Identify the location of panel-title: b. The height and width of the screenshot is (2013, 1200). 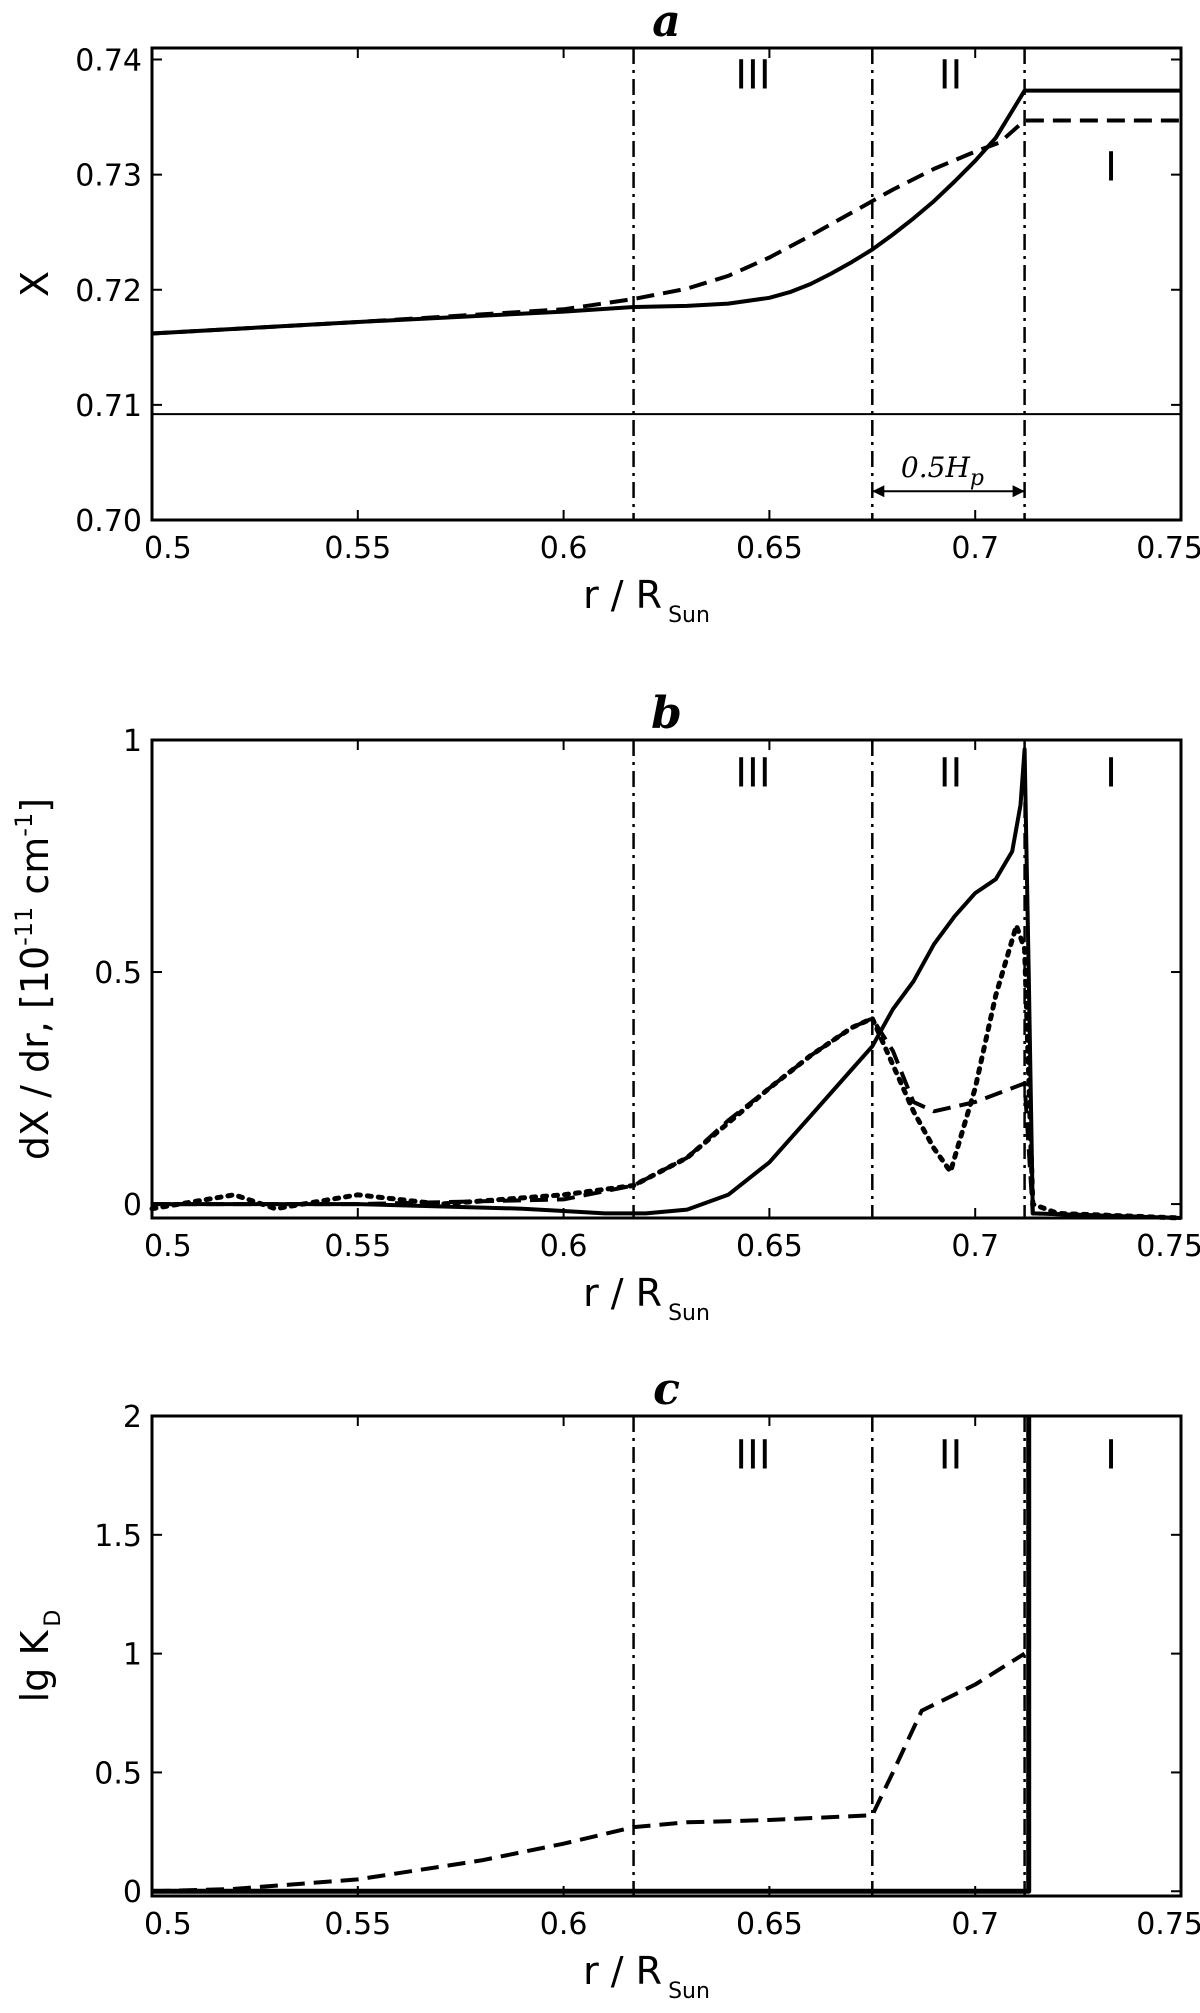
(666, 713).